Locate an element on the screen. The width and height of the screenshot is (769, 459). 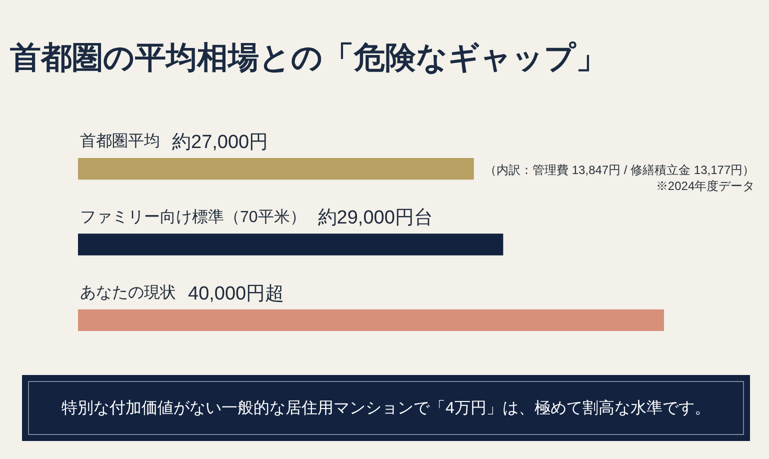
annotation: ※2024年度データ is located at coordinates (705, 186).